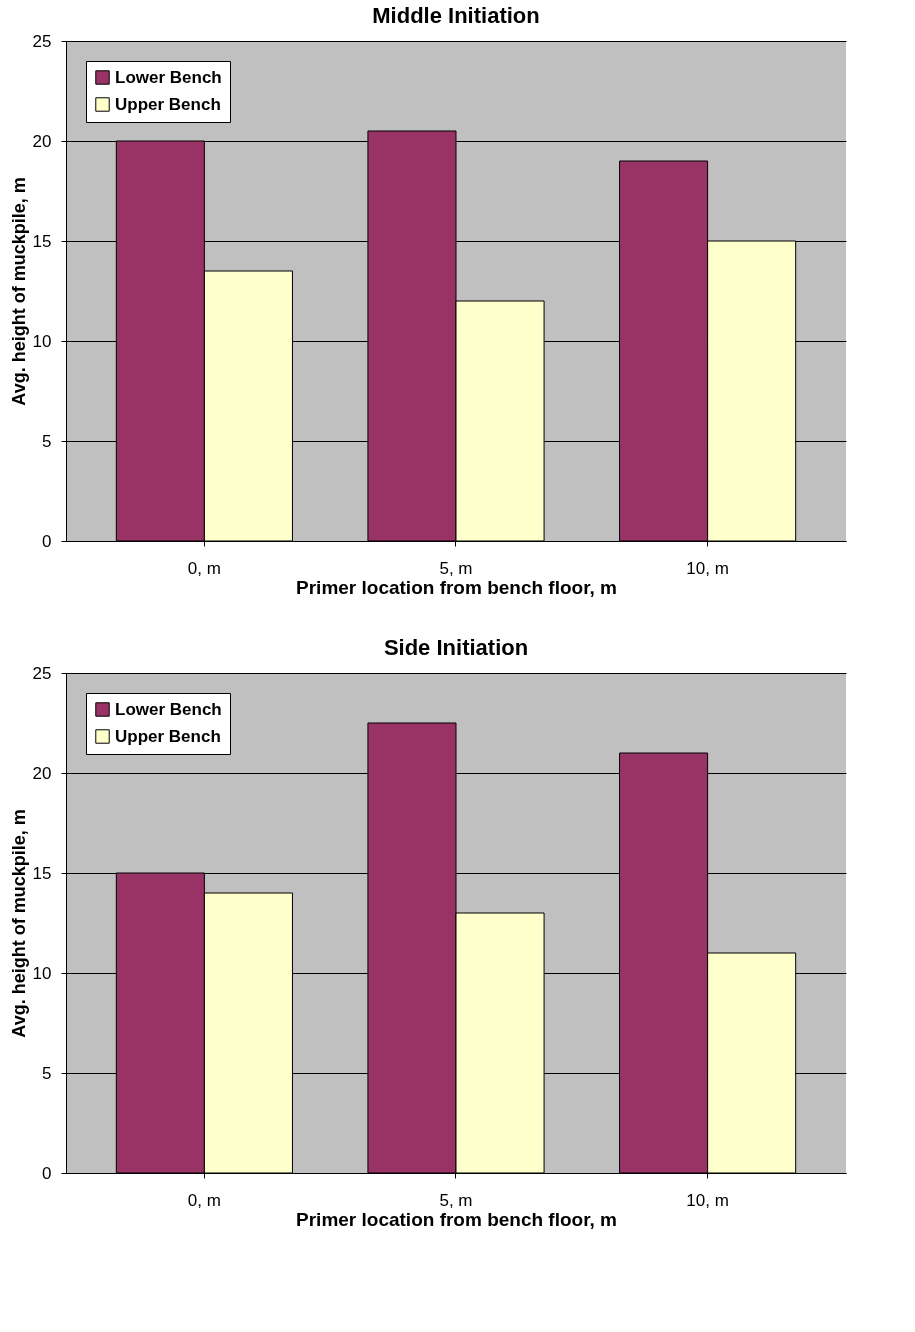 The image size is (915, 1332). What do you see at coordinates (456, 647) in the screenshot?
I see `chart-title: Side Initiation` at bounding box center [456, 647].